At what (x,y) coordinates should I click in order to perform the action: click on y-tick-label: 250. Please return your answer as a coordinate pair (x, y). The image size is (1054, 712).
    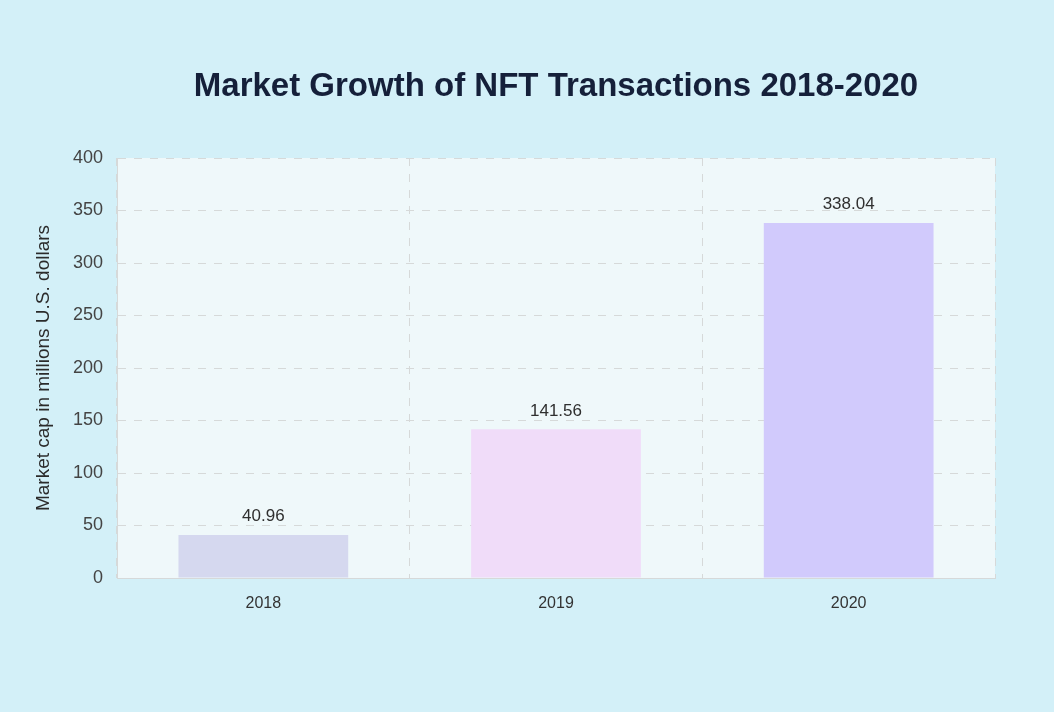
    Looking at the image, I should click on (87, 314).